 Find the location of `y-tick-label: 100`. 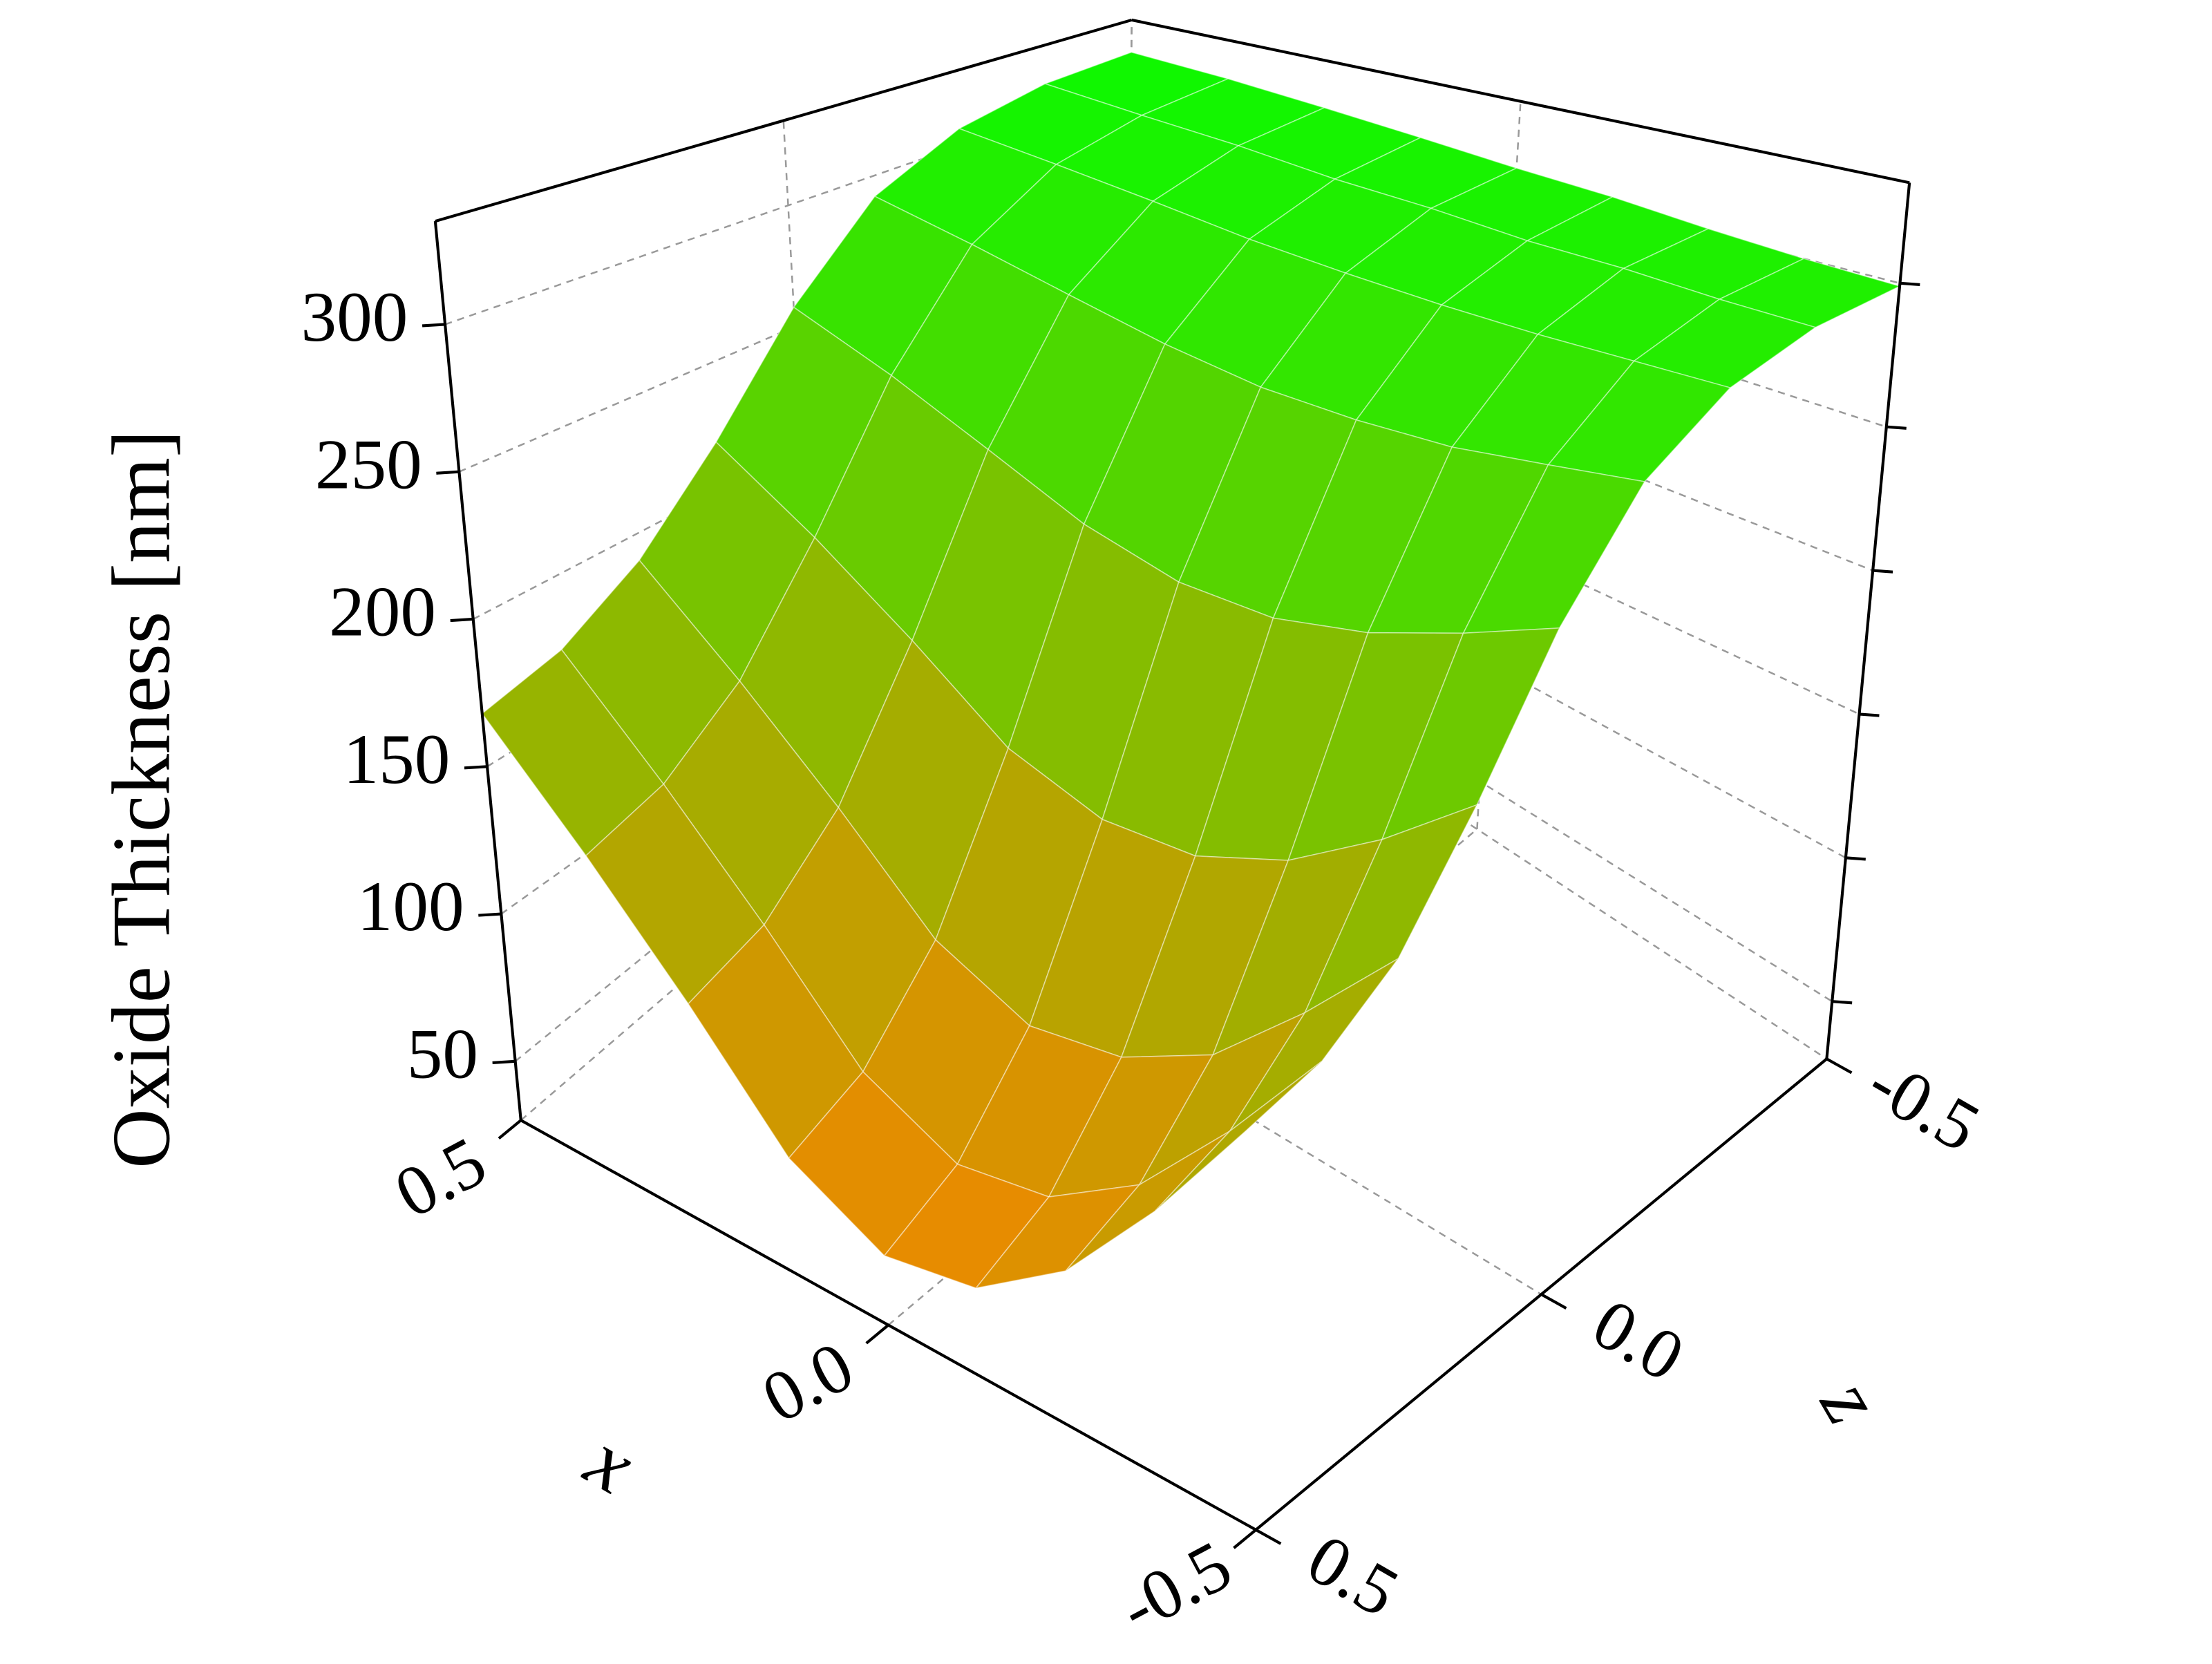

y-tick-label: 100 is located at coordinates (410, 906).